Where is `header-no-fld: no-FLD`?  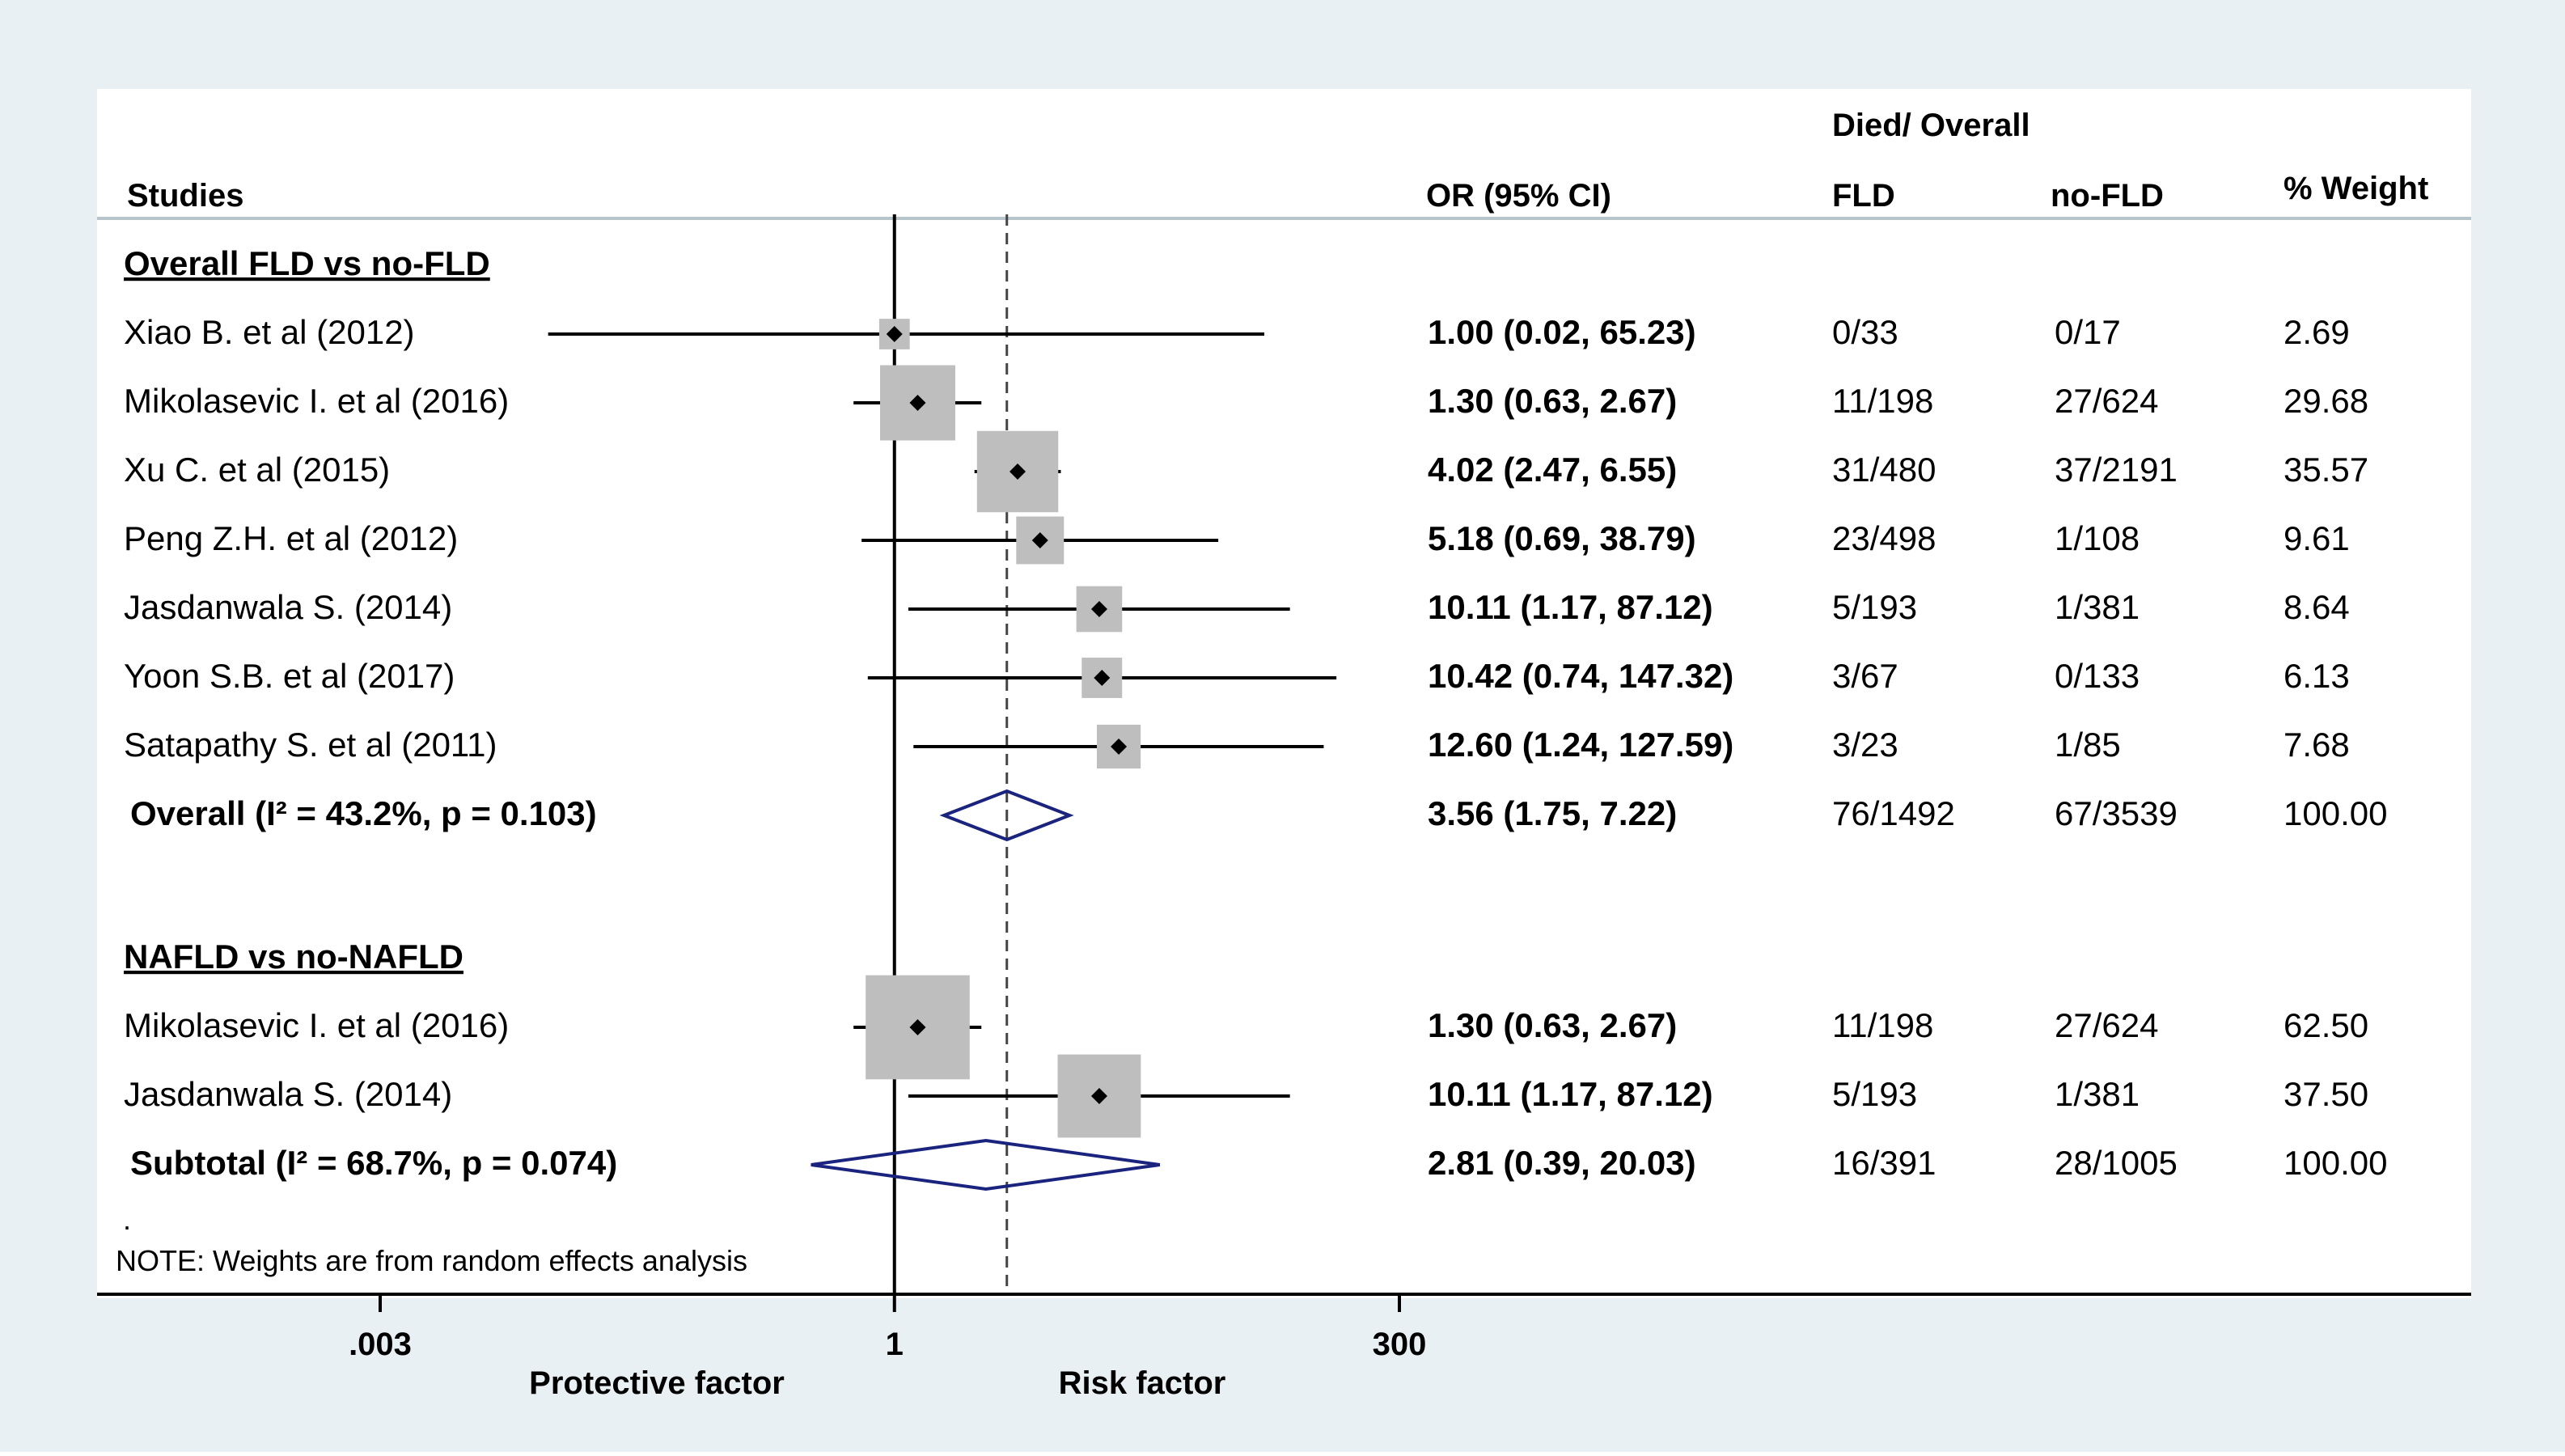
header-no-fld: no-FLD is located at coordinates (2107, 196).